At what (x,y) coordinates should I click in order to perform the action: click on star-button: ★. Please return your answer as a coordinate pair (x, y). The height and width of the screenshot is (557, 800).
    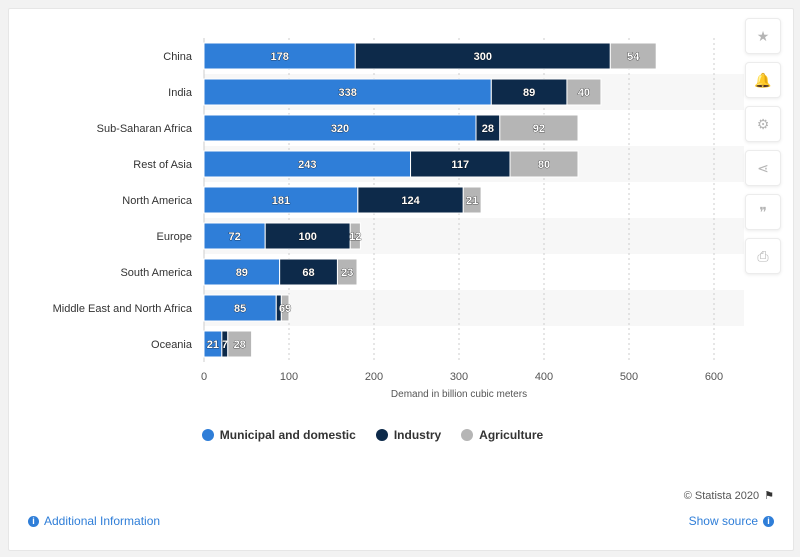
    Looking at the image, I should click on (763, 36).